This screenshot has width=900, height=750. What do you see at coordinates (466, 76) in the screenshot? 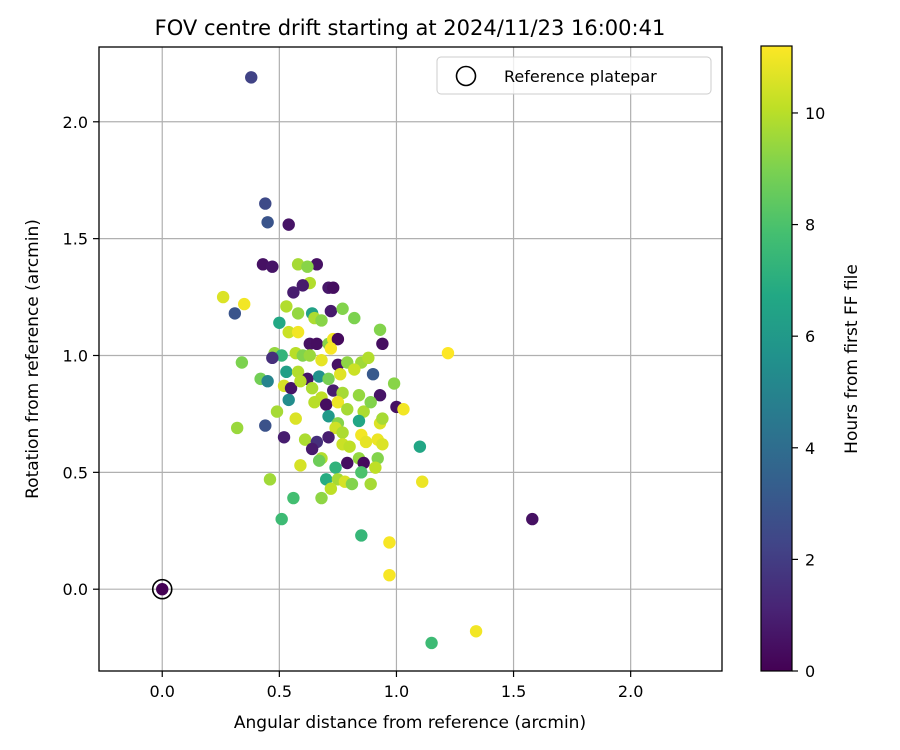
I see `legend-marker` at bounding box center [466, 76].